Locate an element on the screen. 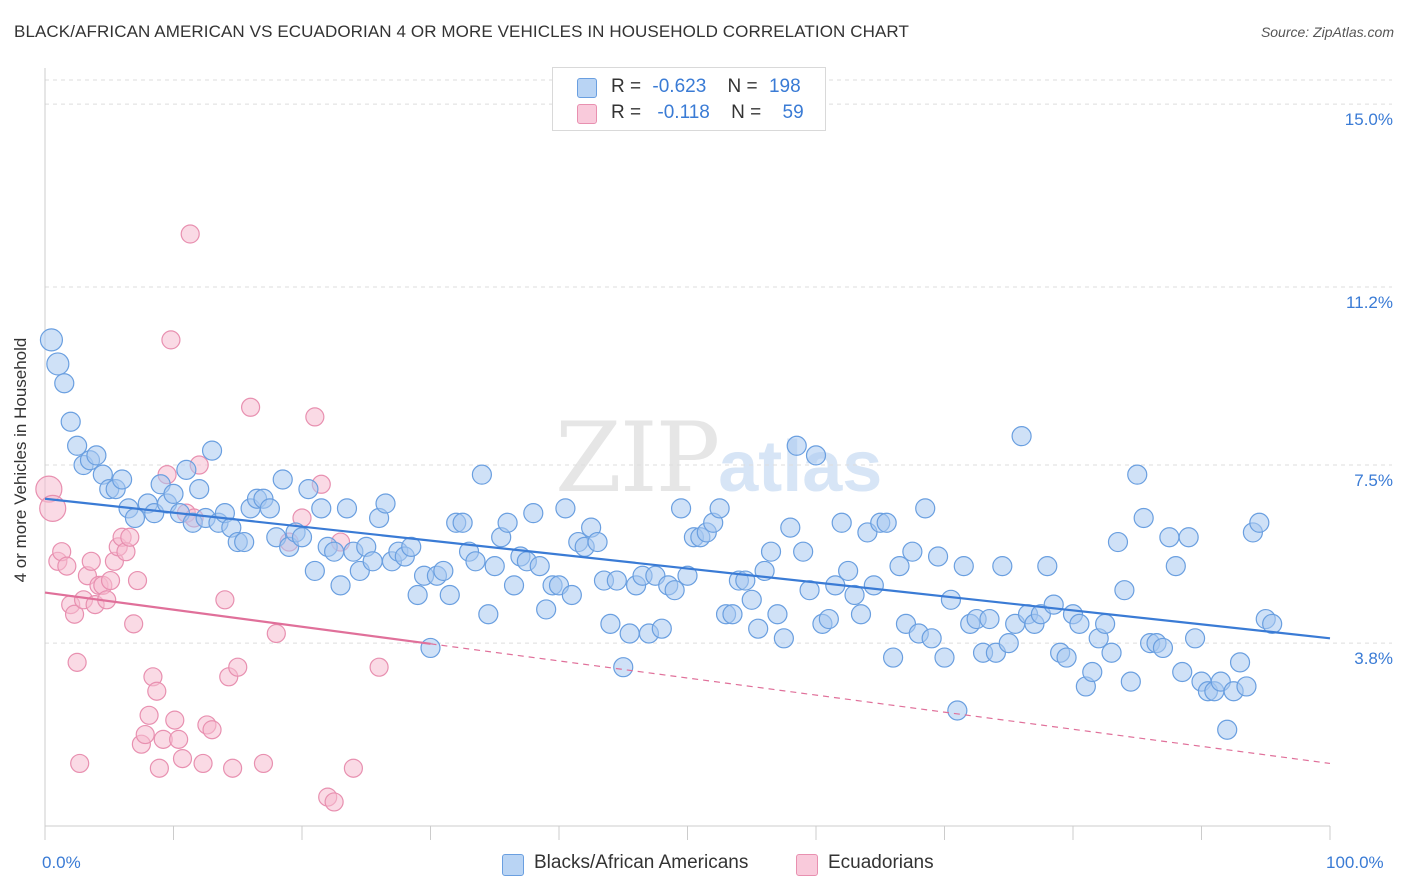 Image resolution: width=1406 pixels, height=892 pixels. legend-swatch-blue is located at coordinates (587, 88).